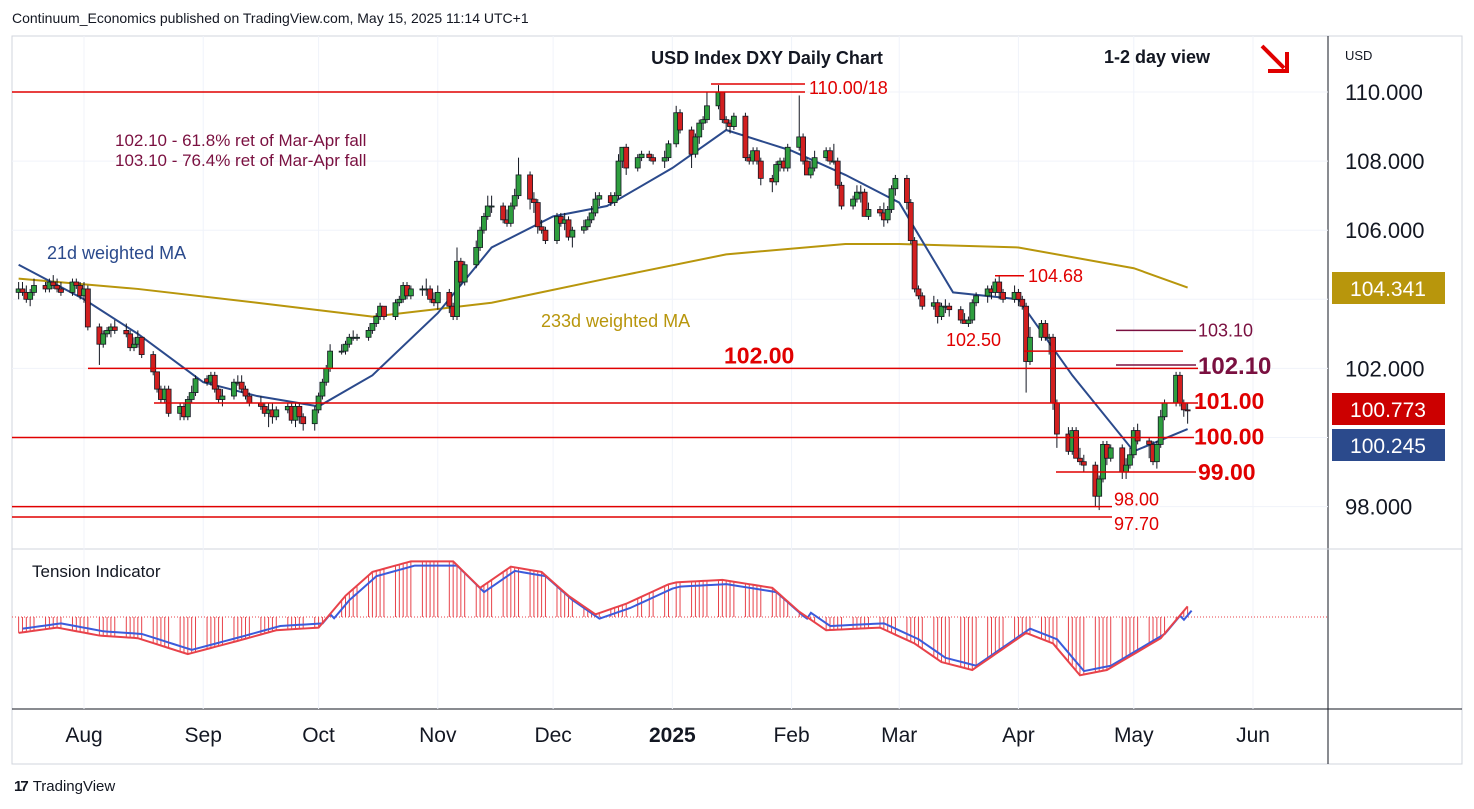 This screenshot has height=809, width=1474. Describe the element at coordinates (1388, 288) in the screenshot. I see `ma233-badge: 104.341` at that location.